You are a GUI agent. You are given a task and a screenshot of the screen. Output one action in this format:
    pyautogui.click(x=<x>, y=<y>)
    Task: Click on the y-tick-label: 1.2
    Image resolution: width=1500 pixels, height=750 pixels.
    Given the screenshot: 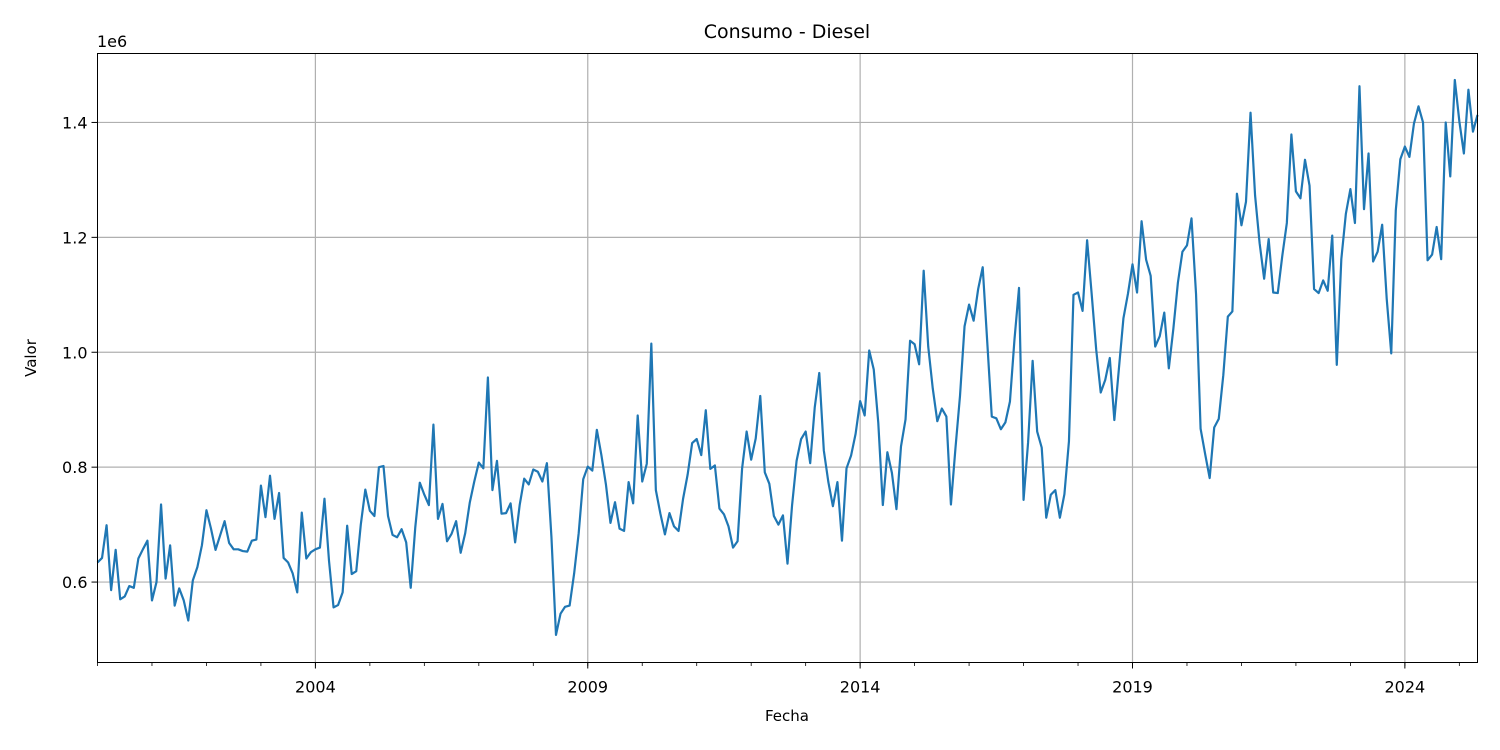 What is the action you would take?
    pyautogui.click(x=74, y=237)
    